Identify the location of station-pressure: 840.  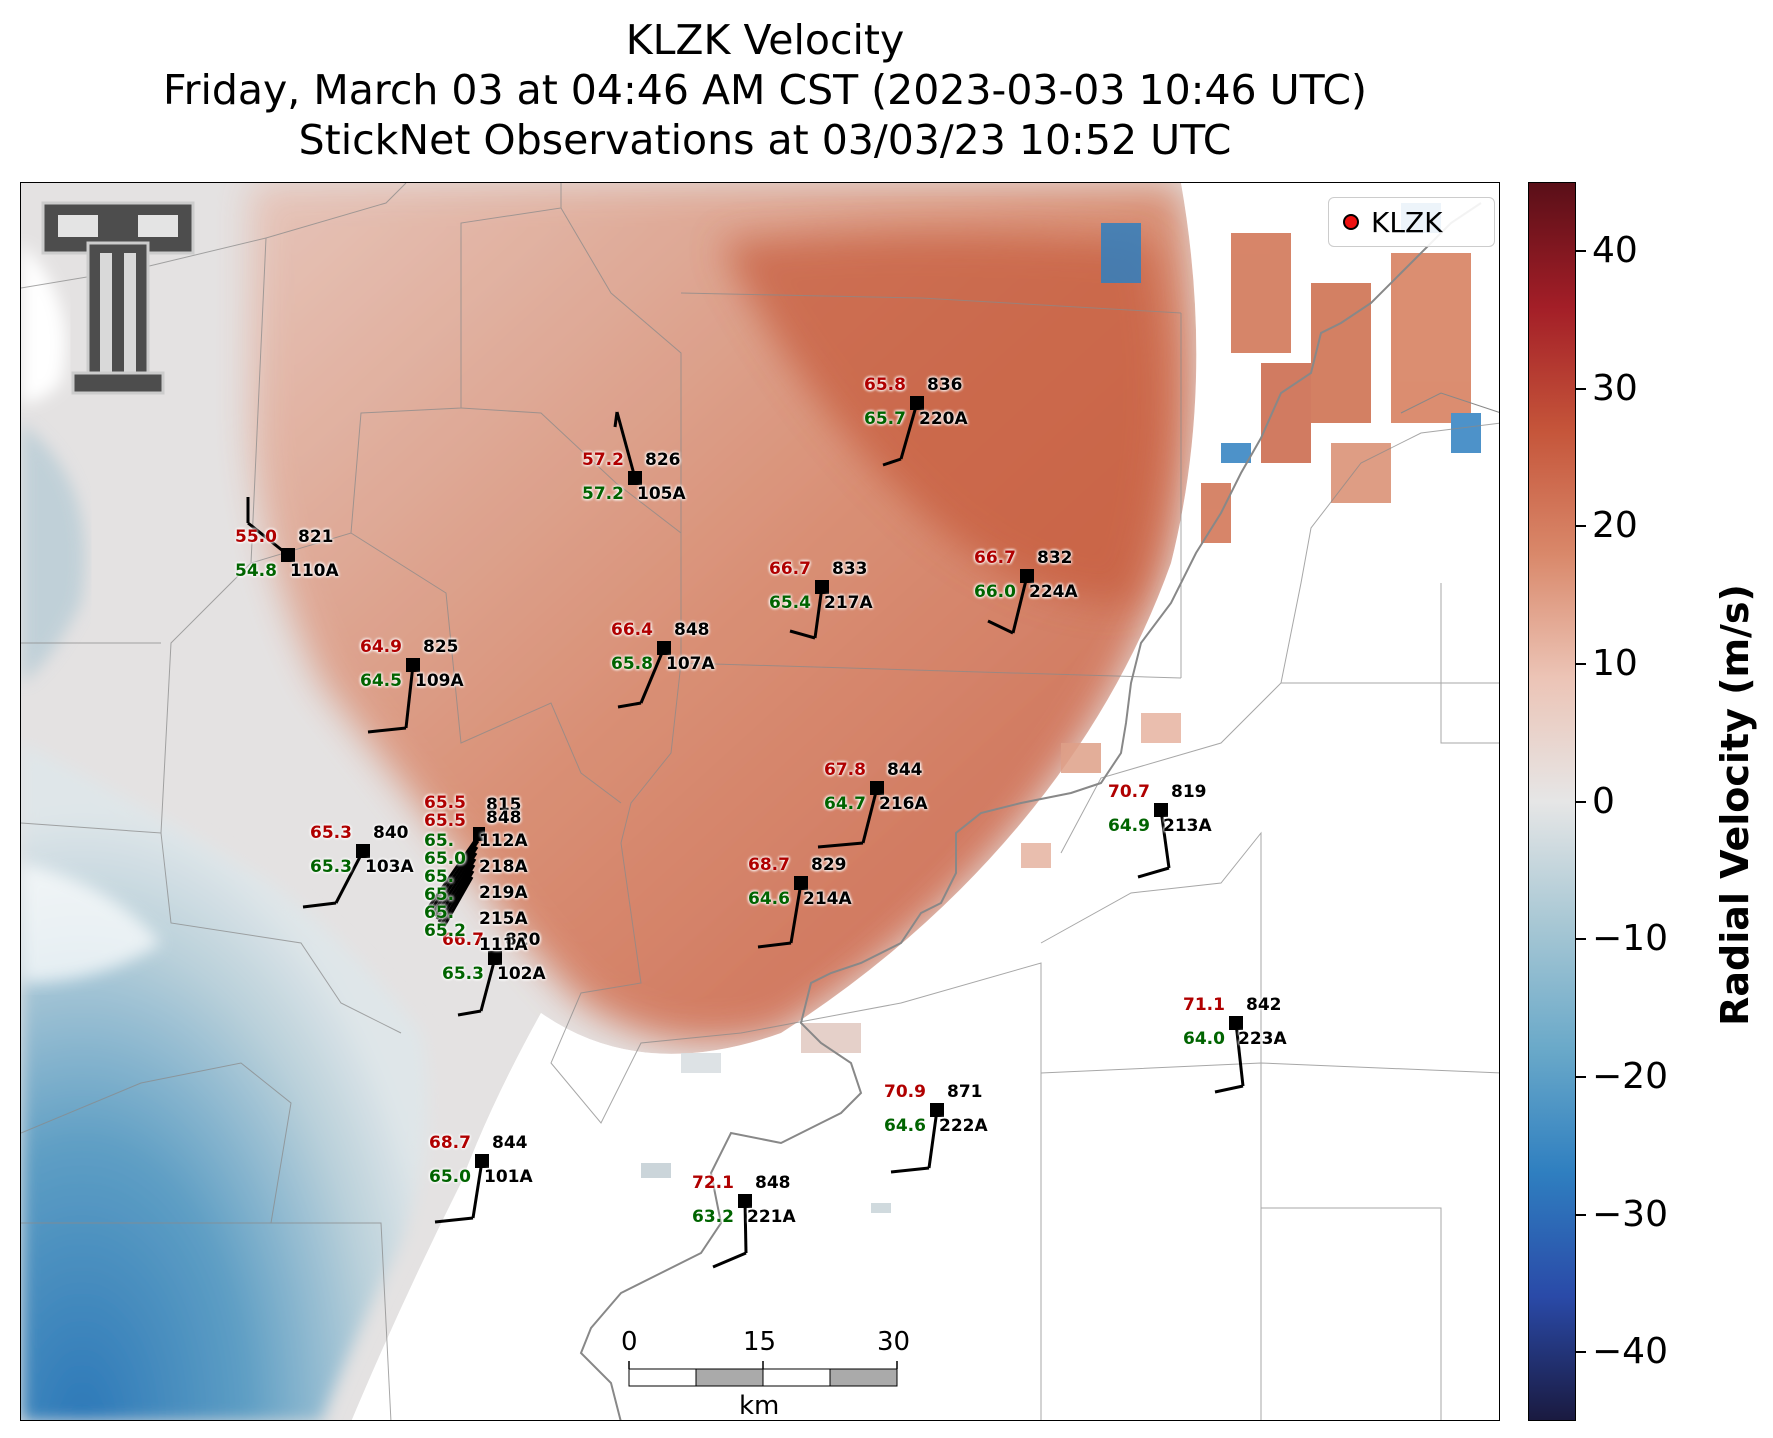
(391, 833).